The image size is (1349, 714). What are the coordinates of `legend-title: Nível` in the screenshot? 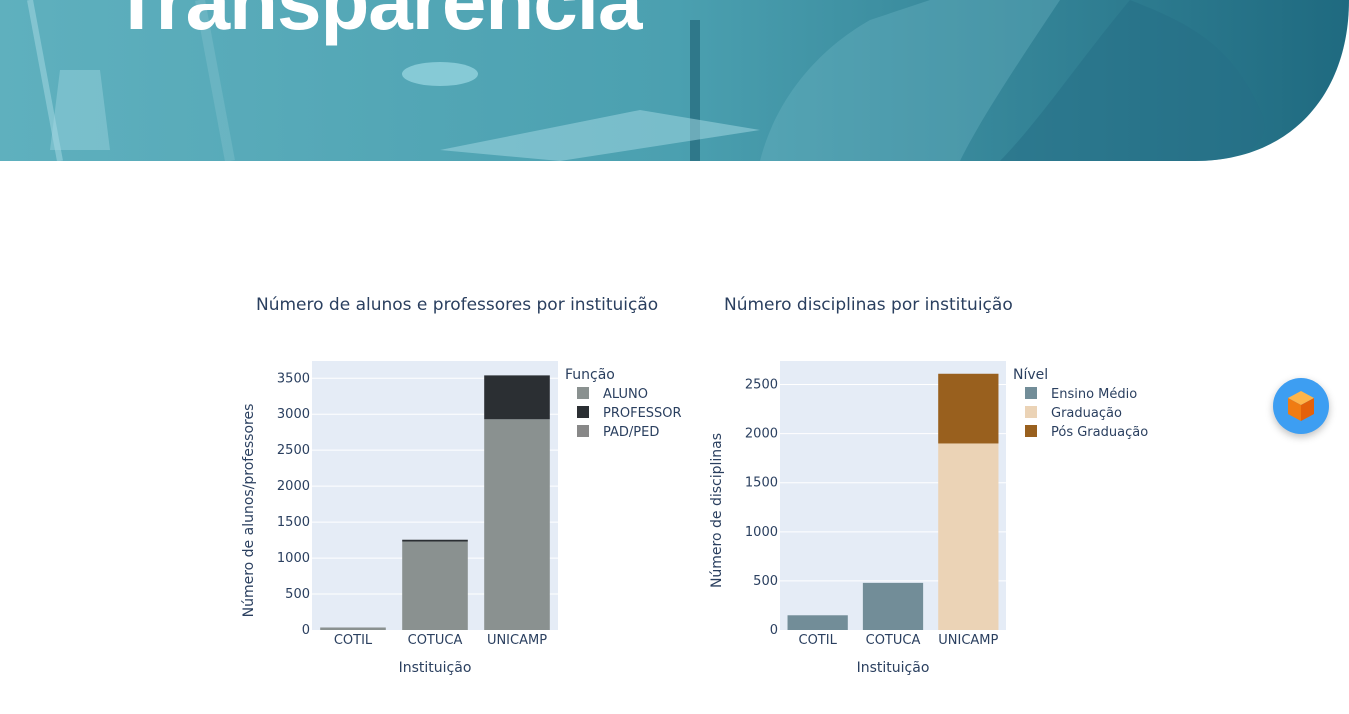 It's located at (1030, 375).